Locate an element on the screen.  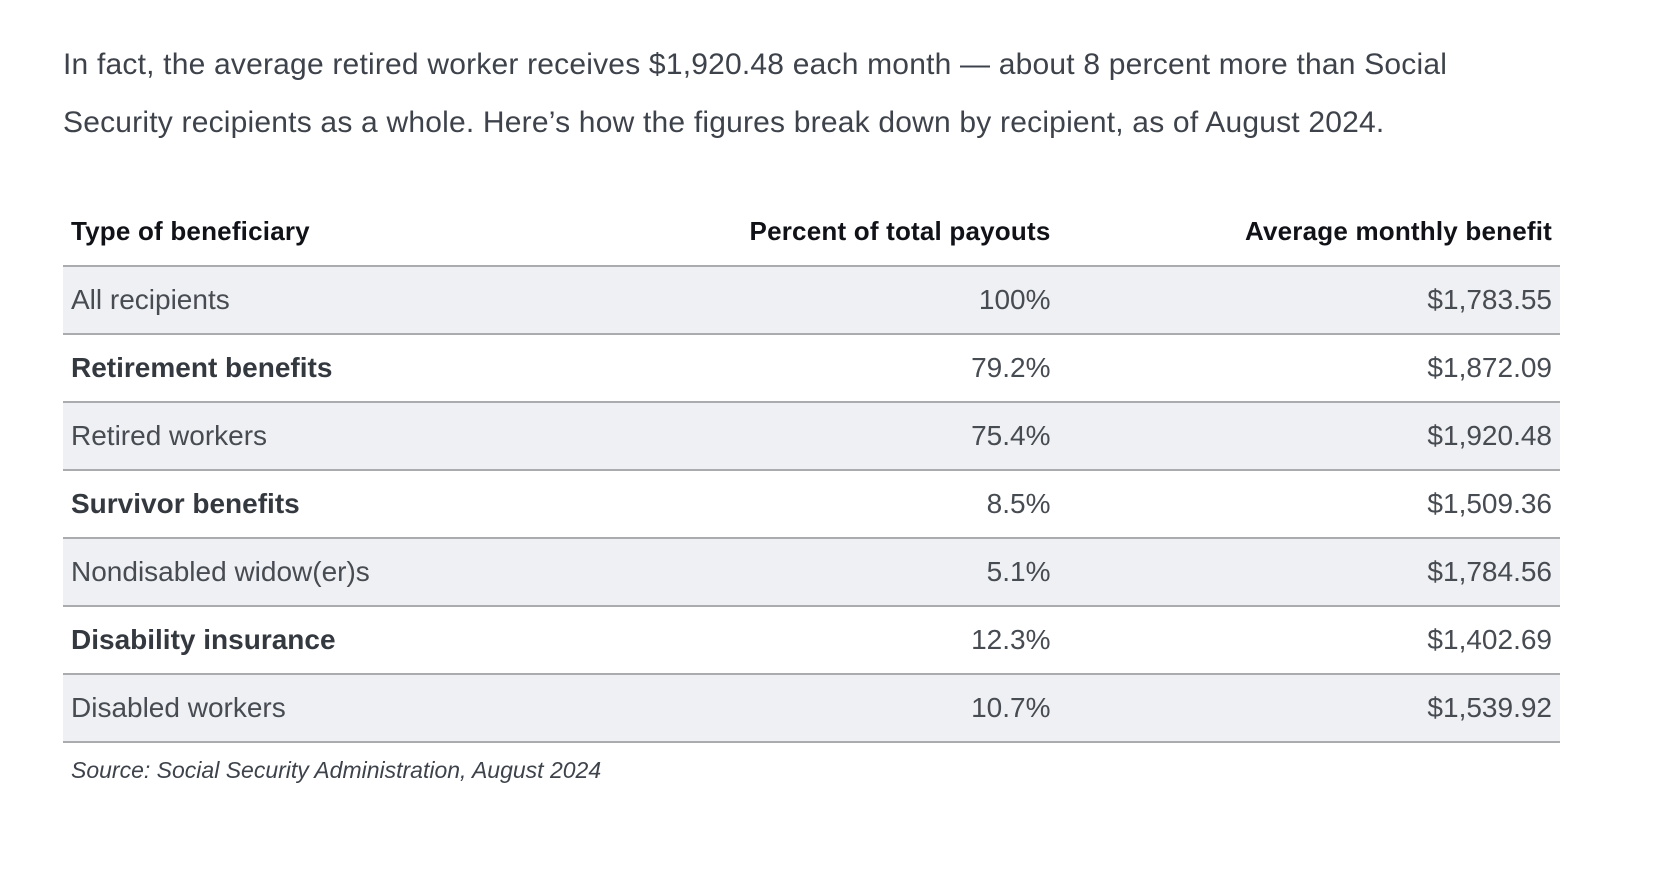
cell-average-benefit: $1,784.56 is located at coordinates (1309, 571).